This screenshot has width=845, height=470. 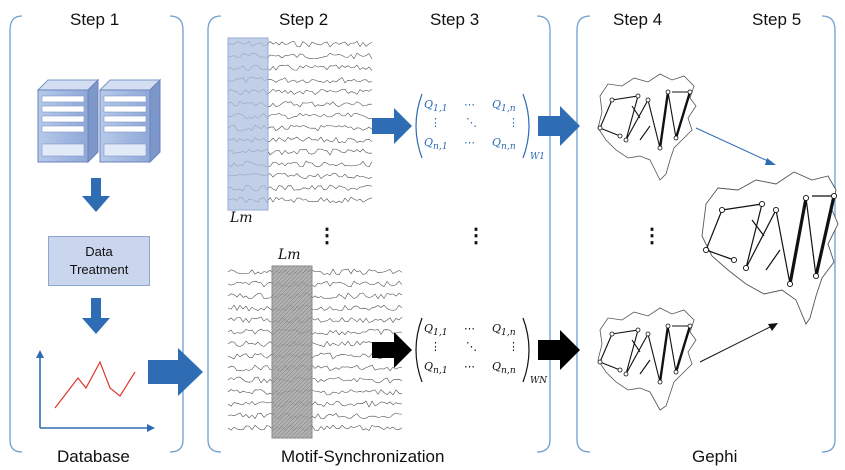 I want to click on mini-line-chart, so click(x=95, y=391).